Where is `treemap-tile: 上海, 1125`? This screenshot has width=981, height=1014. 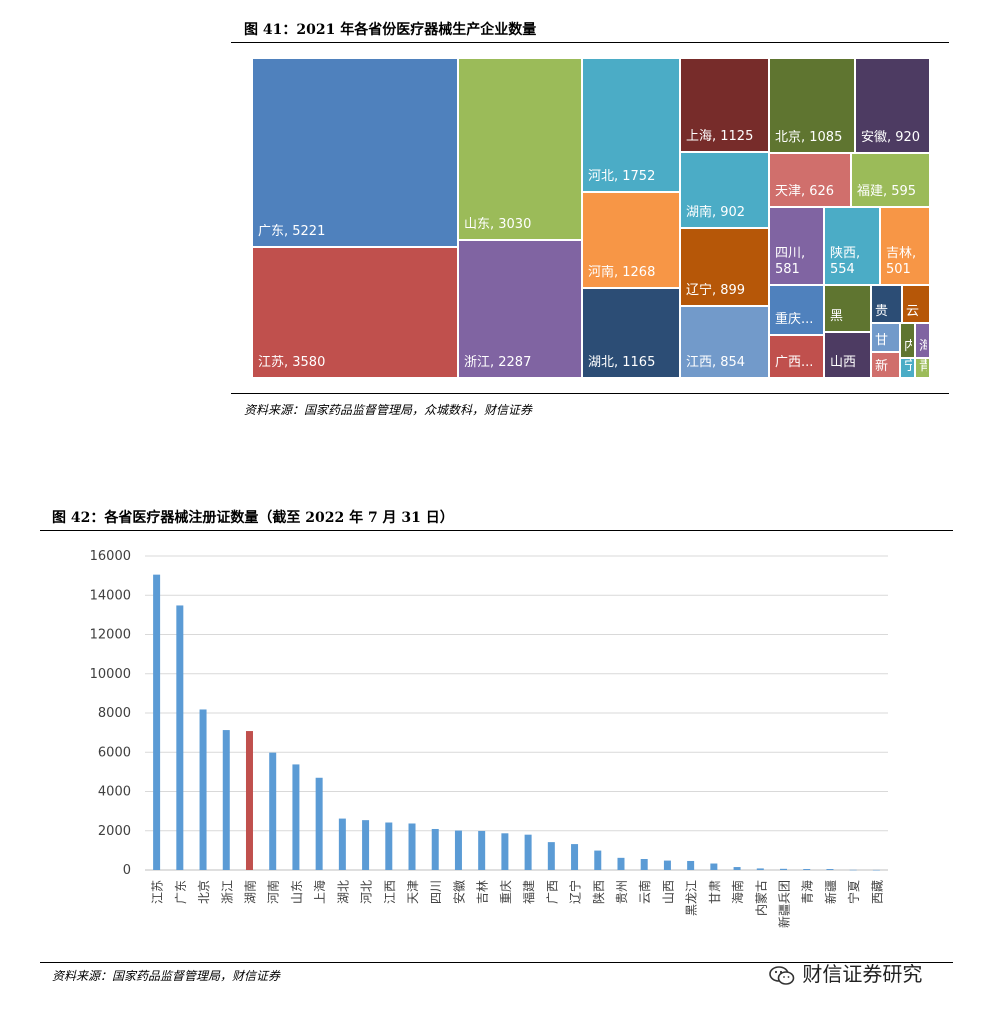 treemap-tile: 上海, 1125 is located at coordinates (724, 105).